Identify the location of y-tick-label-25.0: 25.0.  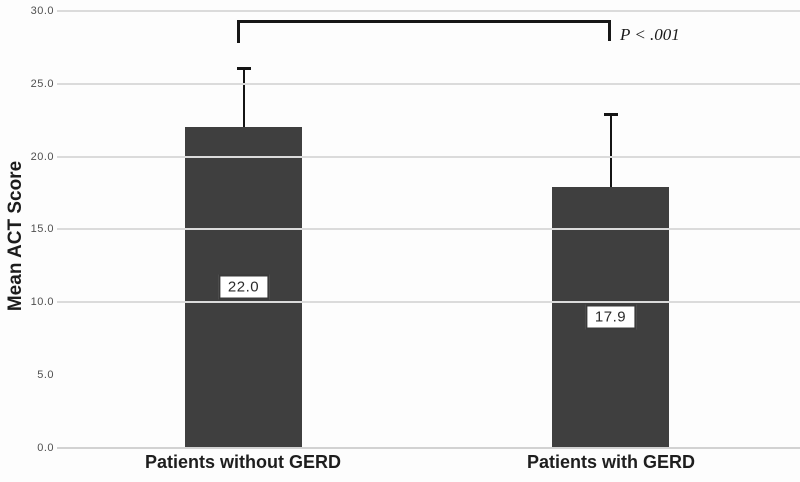
(42, 83).